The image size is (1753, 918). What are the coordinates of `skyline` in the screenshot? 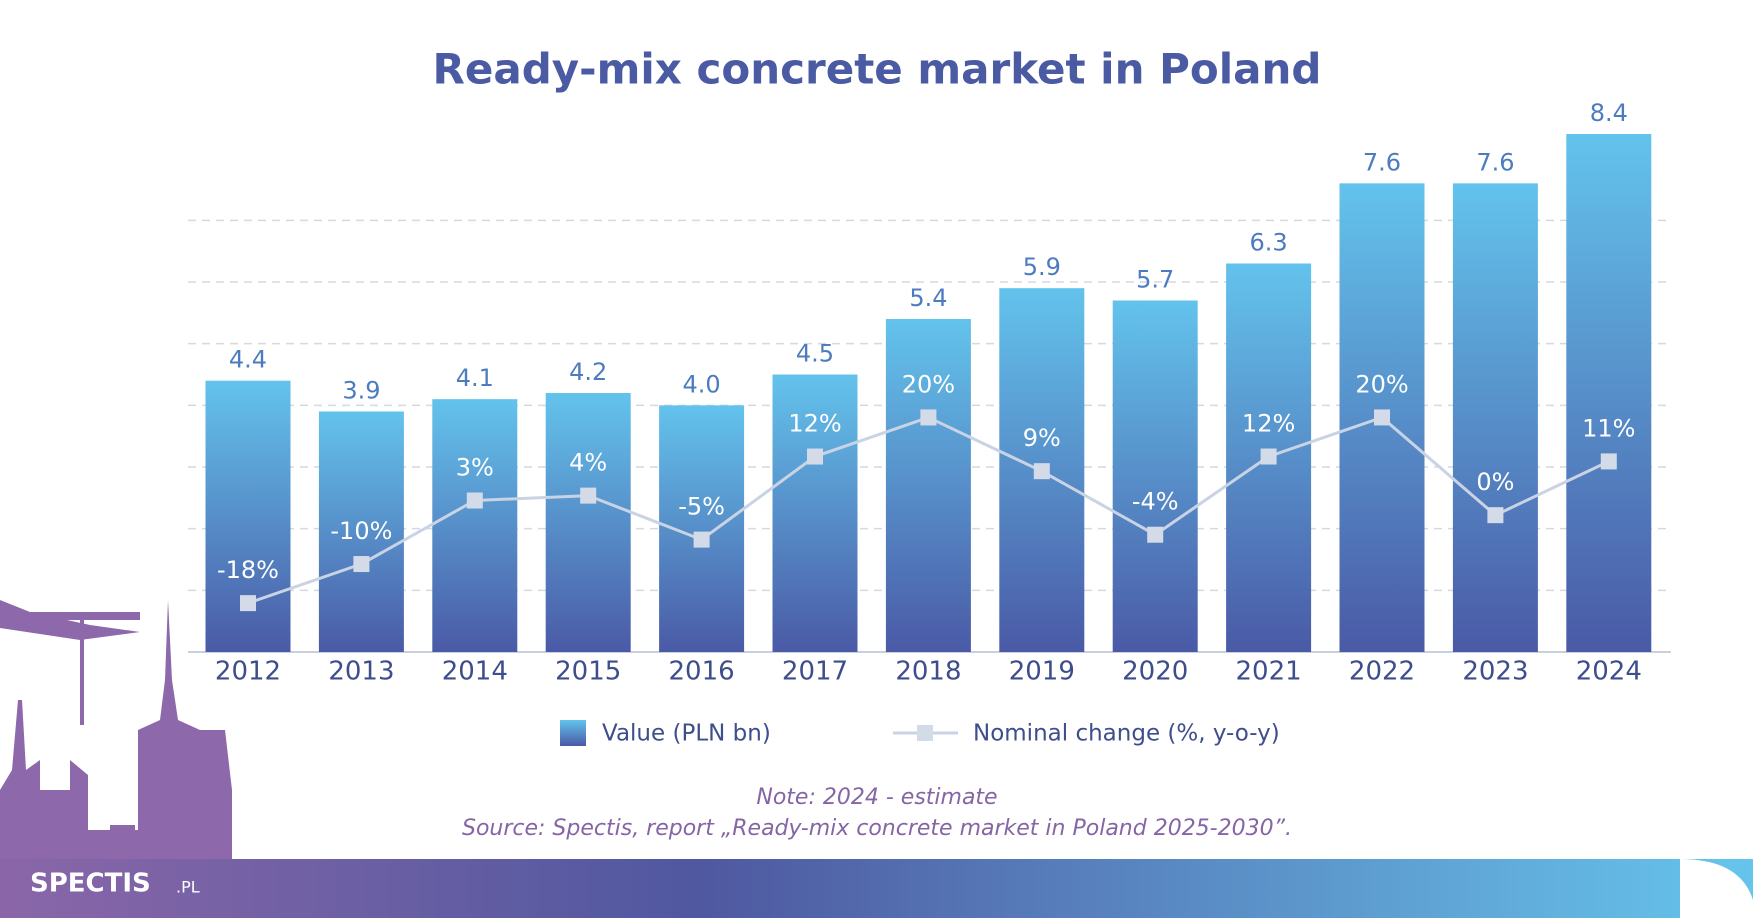 It's located at (116, 730).